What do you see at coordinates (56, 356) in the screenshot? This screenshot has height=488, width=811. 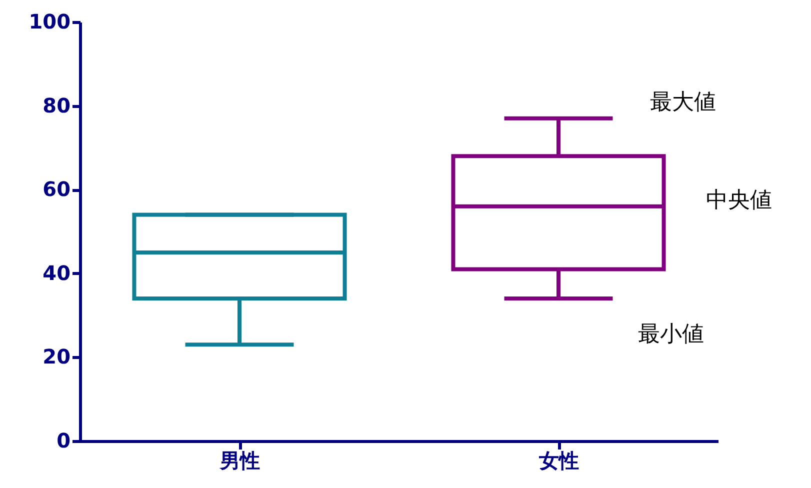 I see `y-tick-label: 20` at bounding box center [56, 356].